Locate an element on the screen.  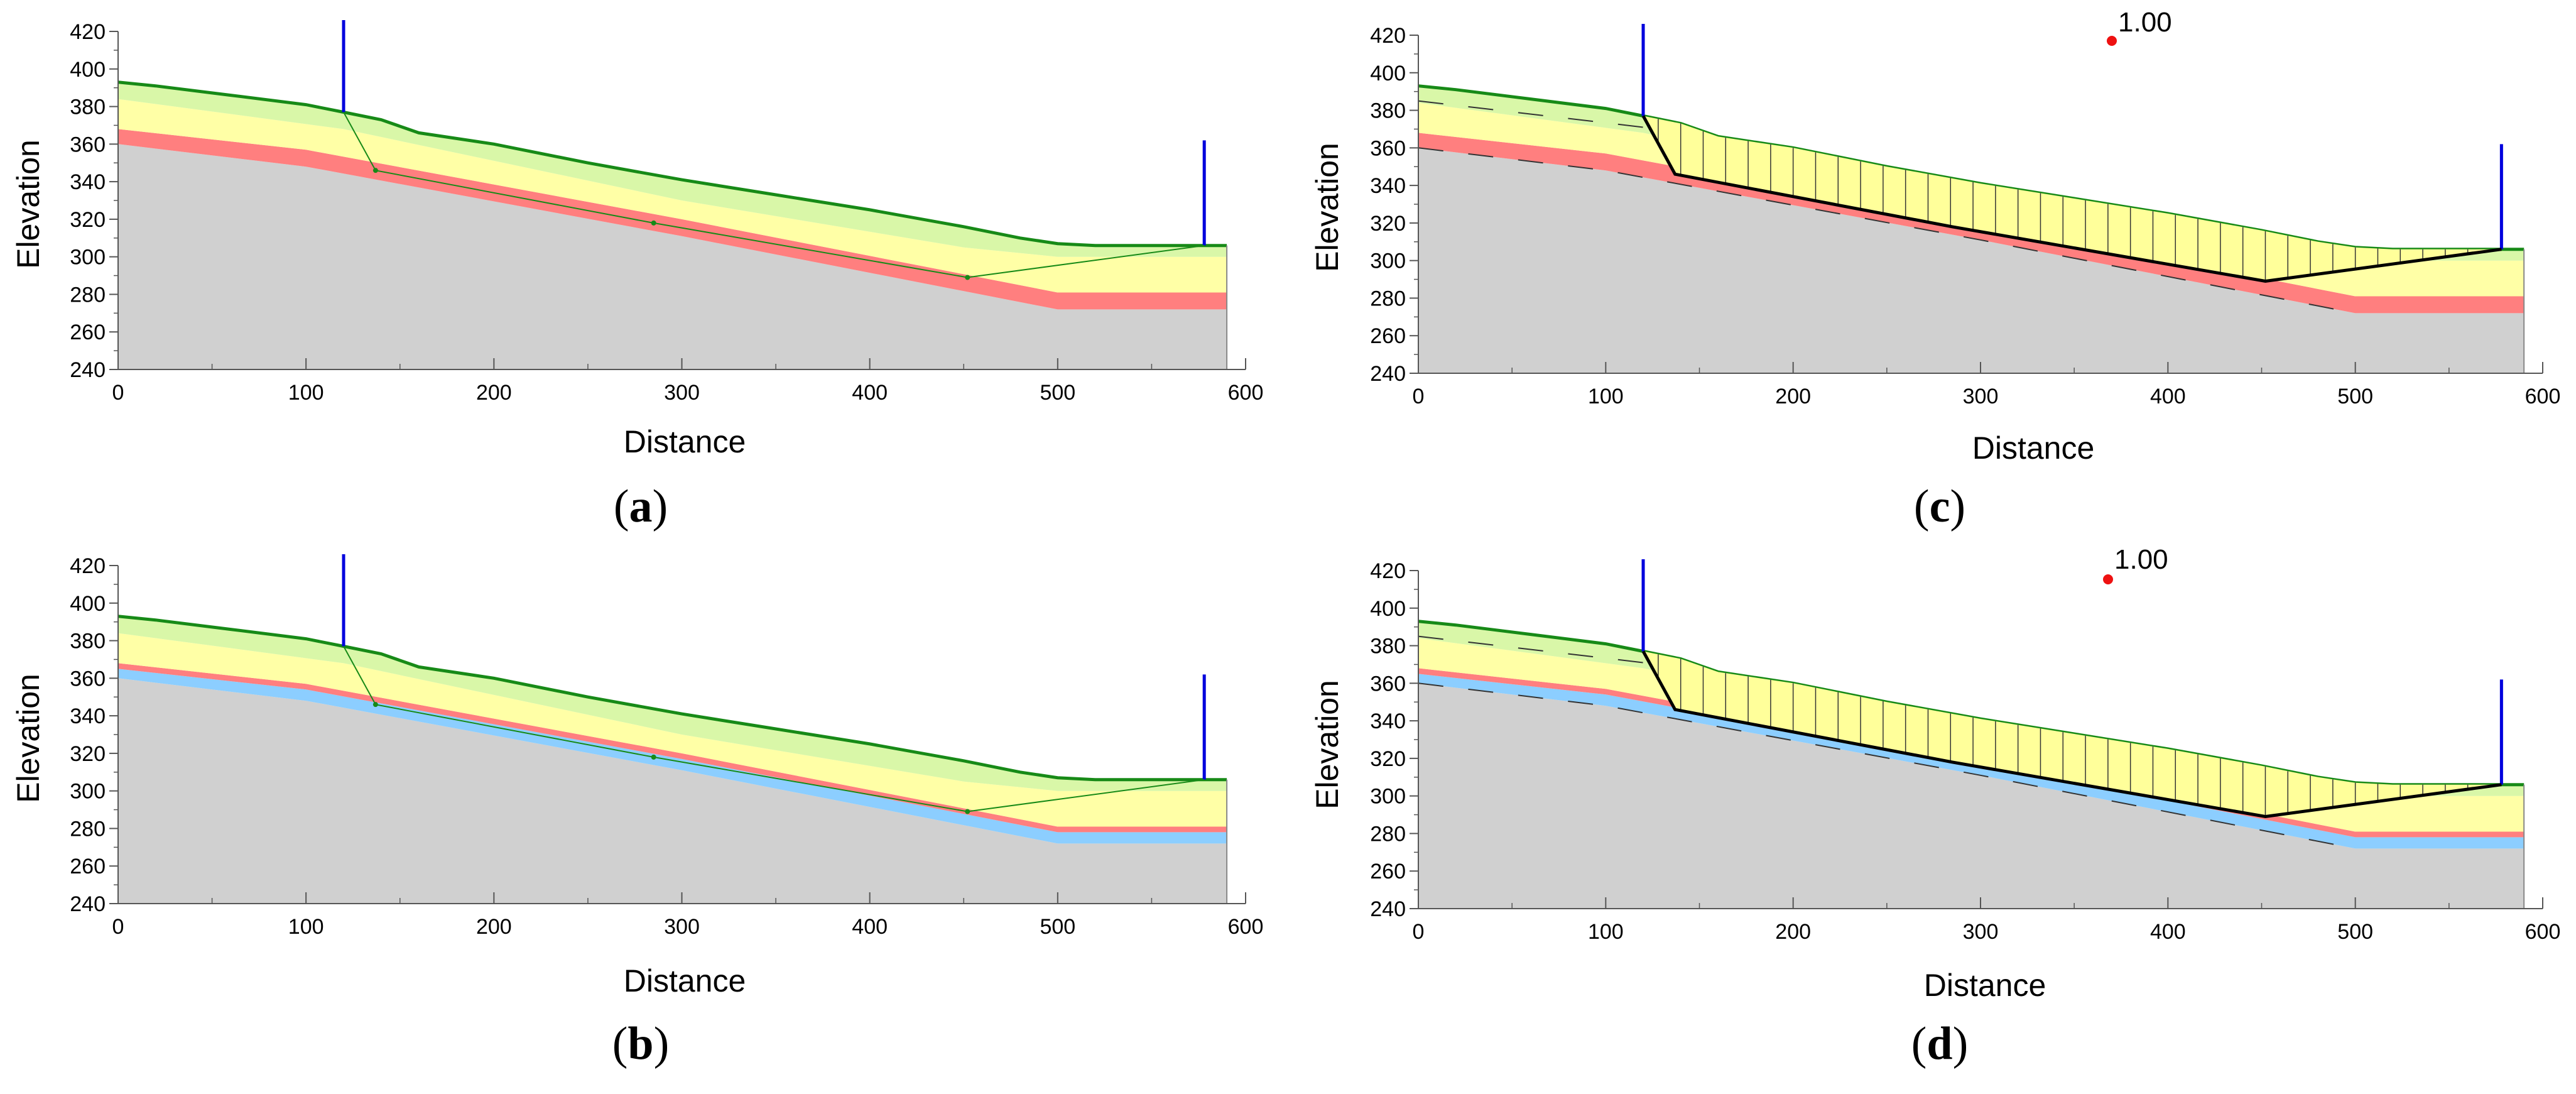
panel-caption: (a) is located at coordinates (641, 507).